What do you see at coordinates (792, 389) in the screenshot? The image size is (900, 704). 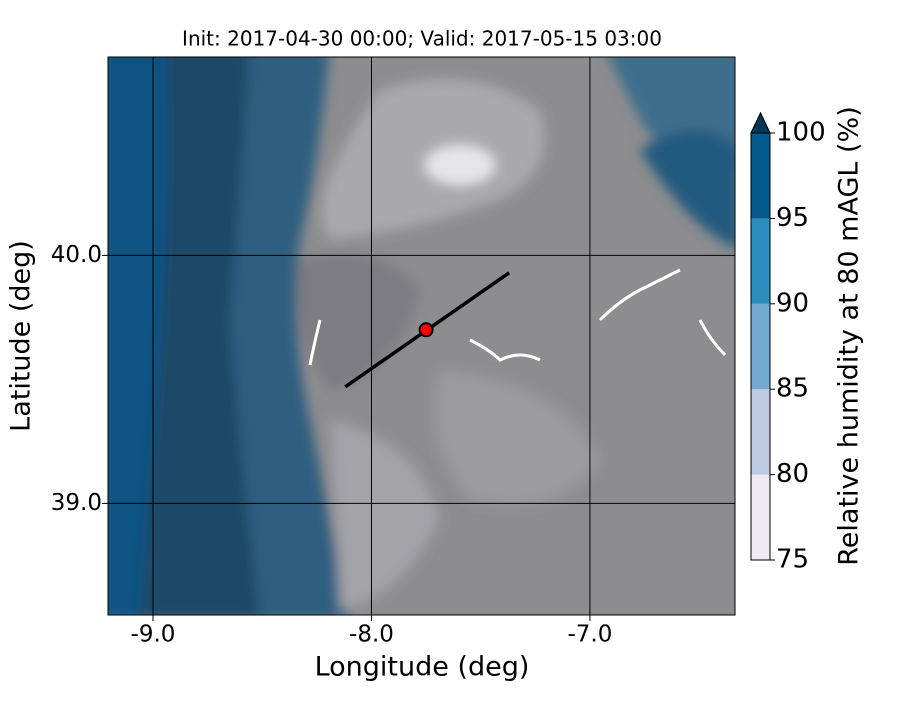 I see `colorbar-tick-label: 85` at bounding box center [792, 389].